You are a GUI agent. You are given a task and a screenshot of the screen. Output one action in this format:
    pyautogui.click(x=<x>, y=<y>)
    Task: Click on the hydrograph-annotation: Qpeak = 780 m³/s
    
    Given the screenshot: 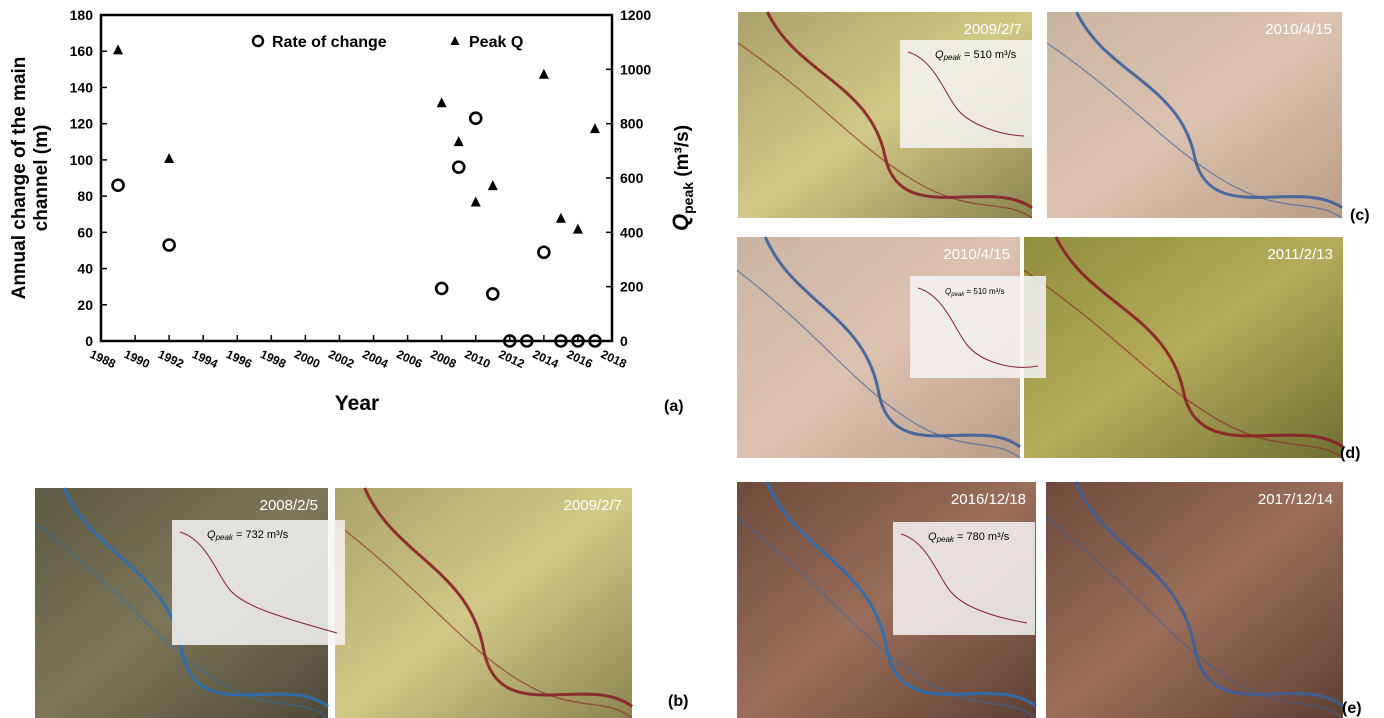 What is the action you would take?
    pyautogui.click(x=969, y=537)
    